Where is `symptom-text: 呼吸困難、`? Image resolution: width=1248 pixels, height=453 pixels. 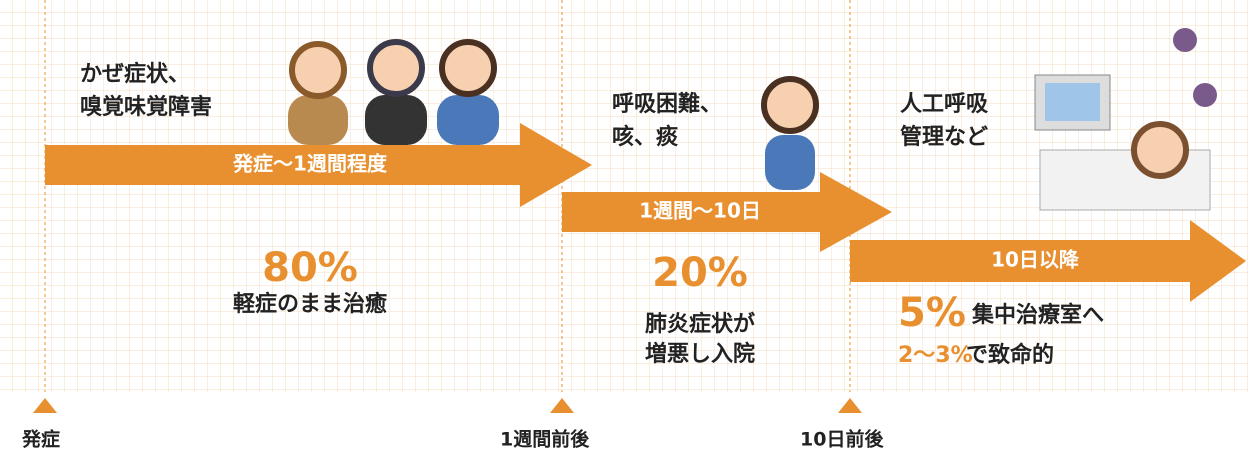
symptom-text: 呼吸困難、 is located at coordinates (667, 104).